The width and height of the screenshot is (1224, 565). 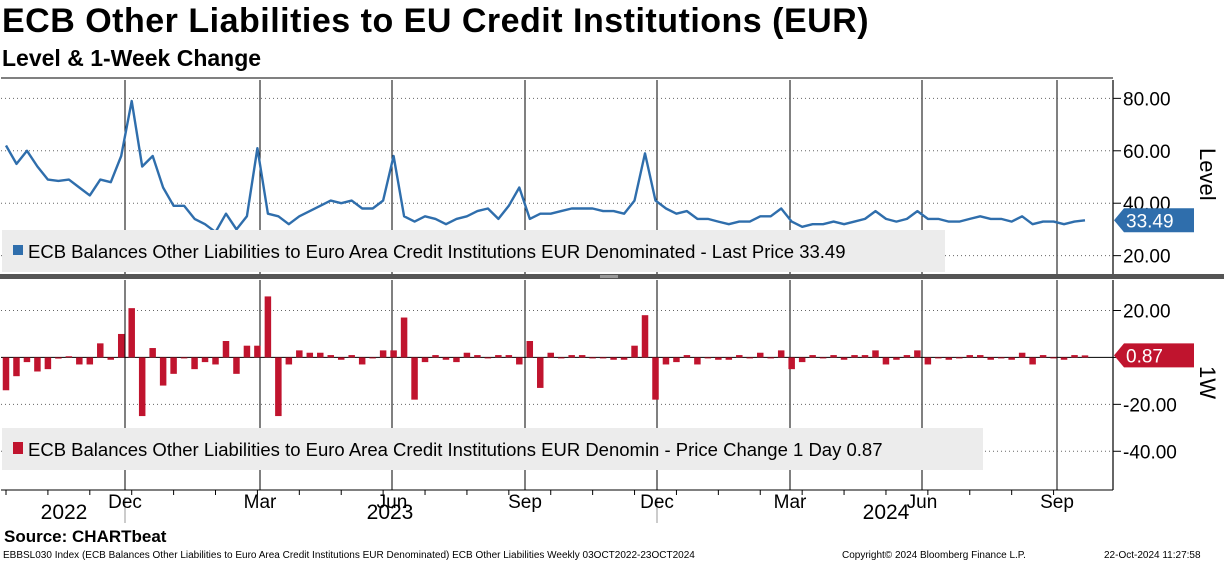 What do you see at coordinates (85, 536) in the screenshot?
I see `source-label: Source: CHARTbeat` at bounding box center [85, 536].